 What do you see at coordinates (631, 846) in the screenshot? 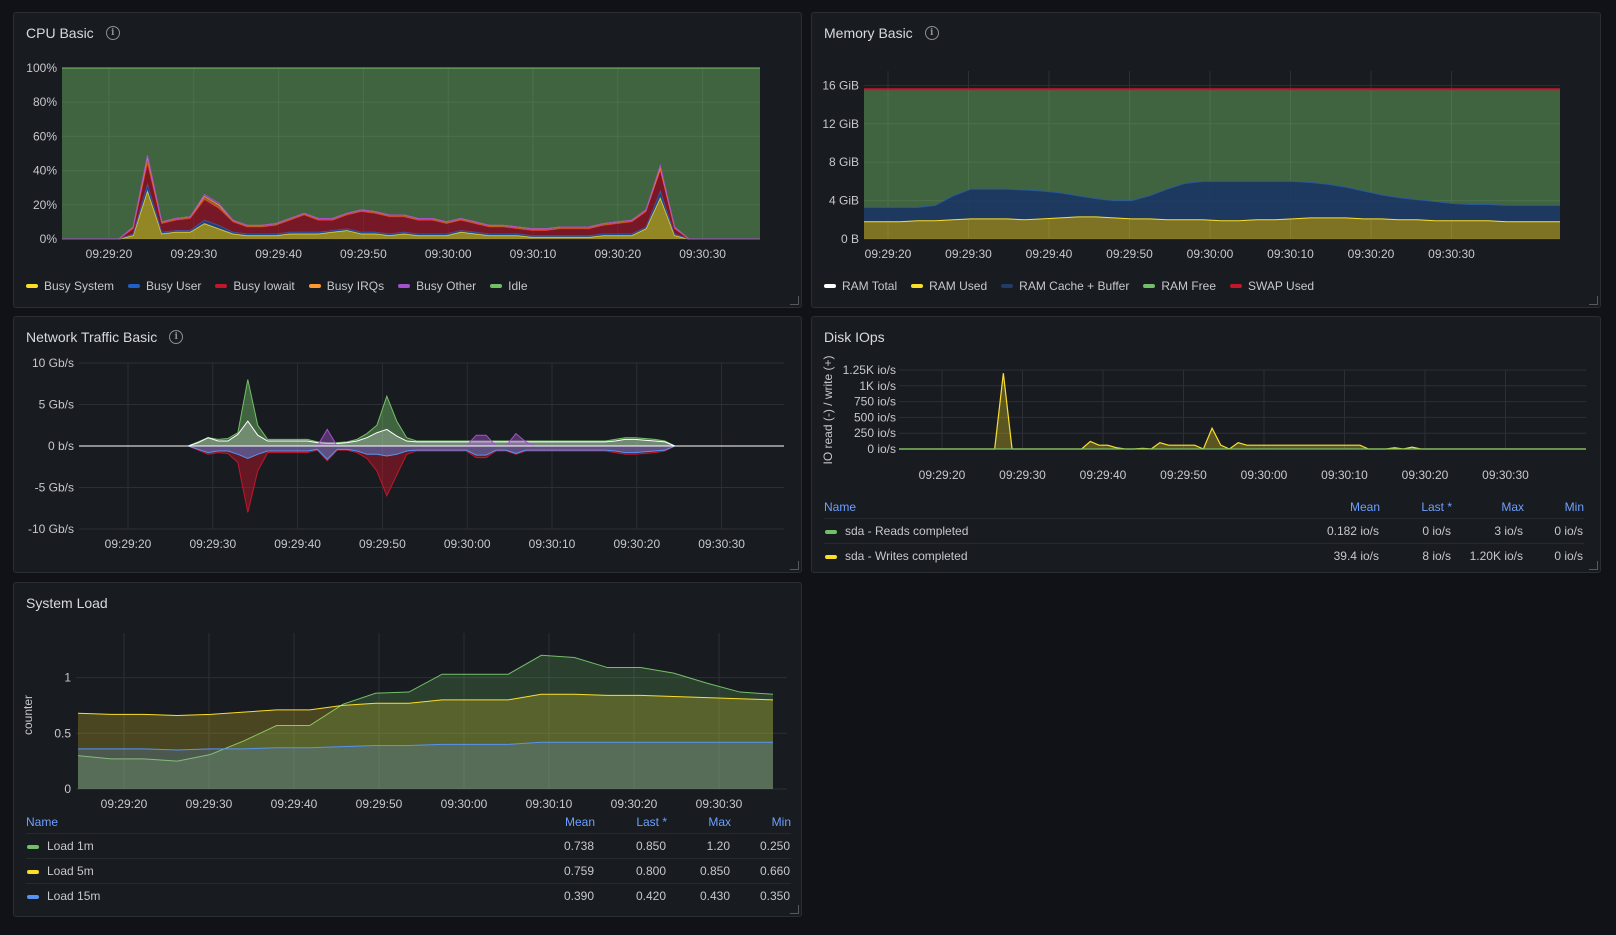
I see `series-last: 0.850` at bounding box center [631, 846].